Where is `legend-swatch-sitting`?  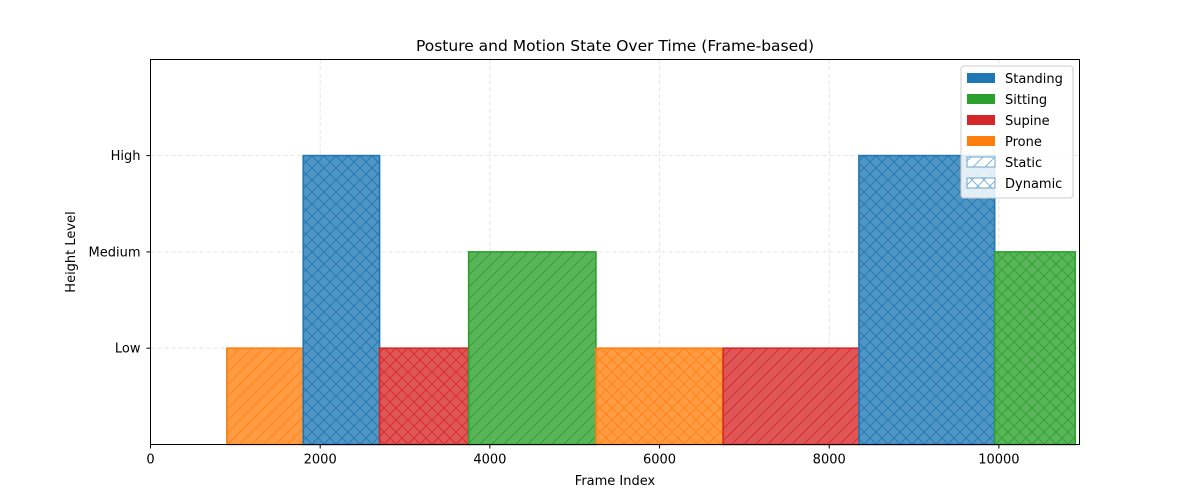
legend-swatch-sitting is located at coordinates (981, 99).